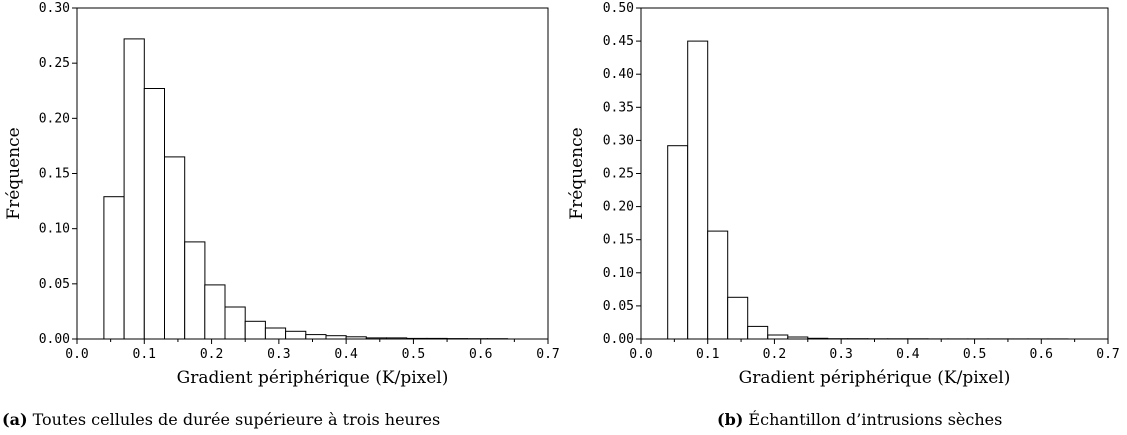 This screenshot has width=1127, height=435. Describe the element at coordinates (618, 41) in the screenshot. I see `y-tick-label: 0.45` at that location.